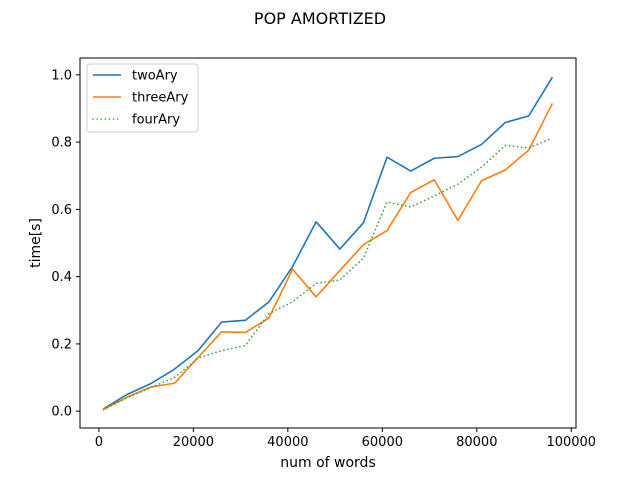  What do you see at coordinates (193, 442) in the screenshot?
I see `x-tick-label: 20000` at bounding box center [193, 442].